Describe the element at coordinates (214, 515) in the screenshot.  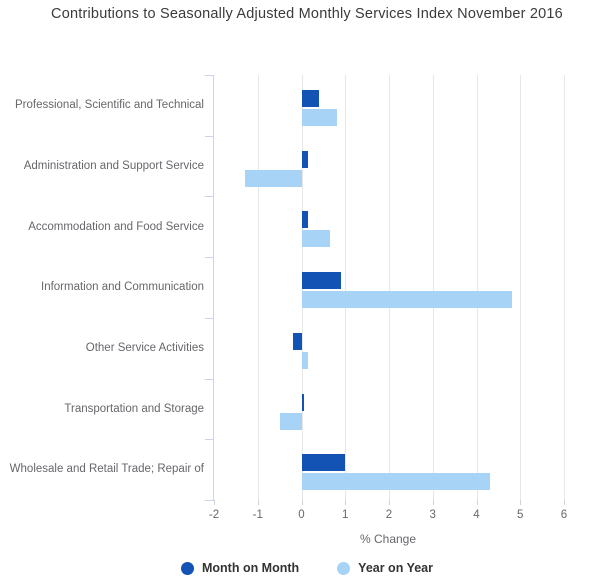
I see `x-tick-label: -2` at that location.